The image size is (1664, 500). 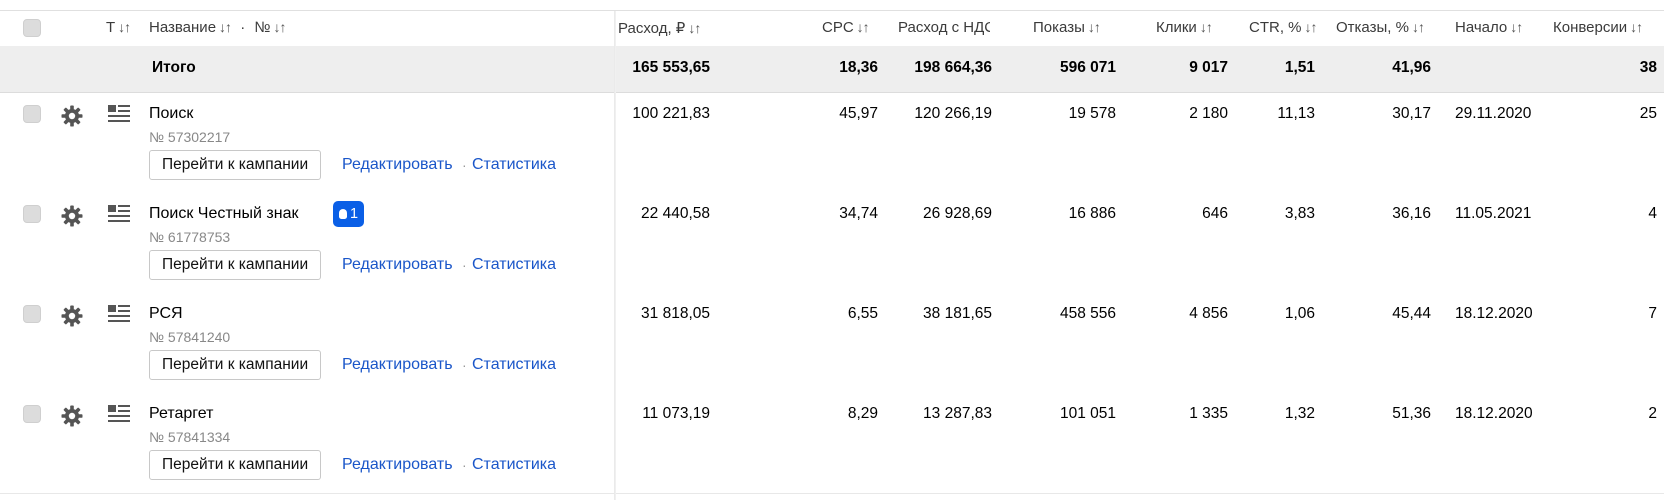 What do you see at coordinates (858, 113) in the screenshot?
I see `campaign-value-1: 45,97` at bounding box center [858, 113].